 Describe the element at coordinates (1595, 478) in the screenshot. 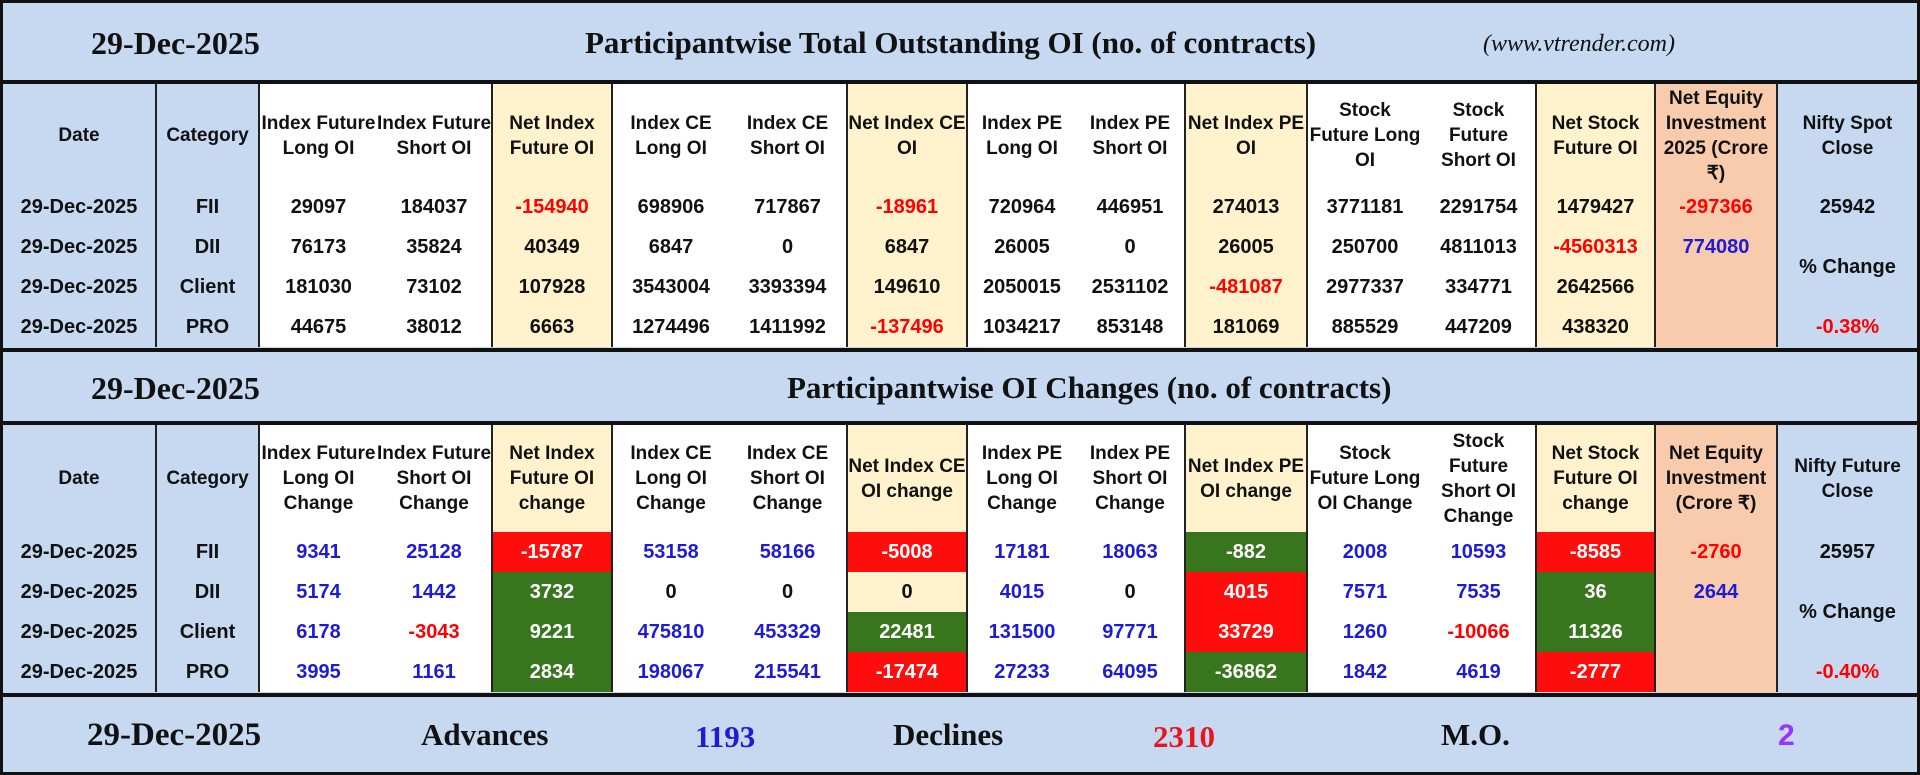

I see `column-header-net-stock-future: Net Stock Future OI change` at that location.